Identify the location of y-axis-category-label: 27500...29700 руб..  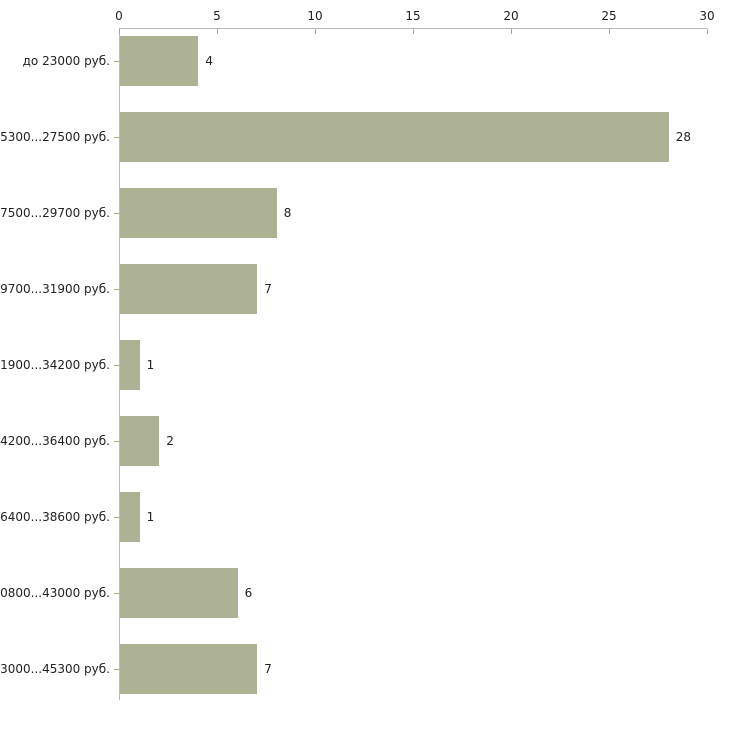
(55, 213).